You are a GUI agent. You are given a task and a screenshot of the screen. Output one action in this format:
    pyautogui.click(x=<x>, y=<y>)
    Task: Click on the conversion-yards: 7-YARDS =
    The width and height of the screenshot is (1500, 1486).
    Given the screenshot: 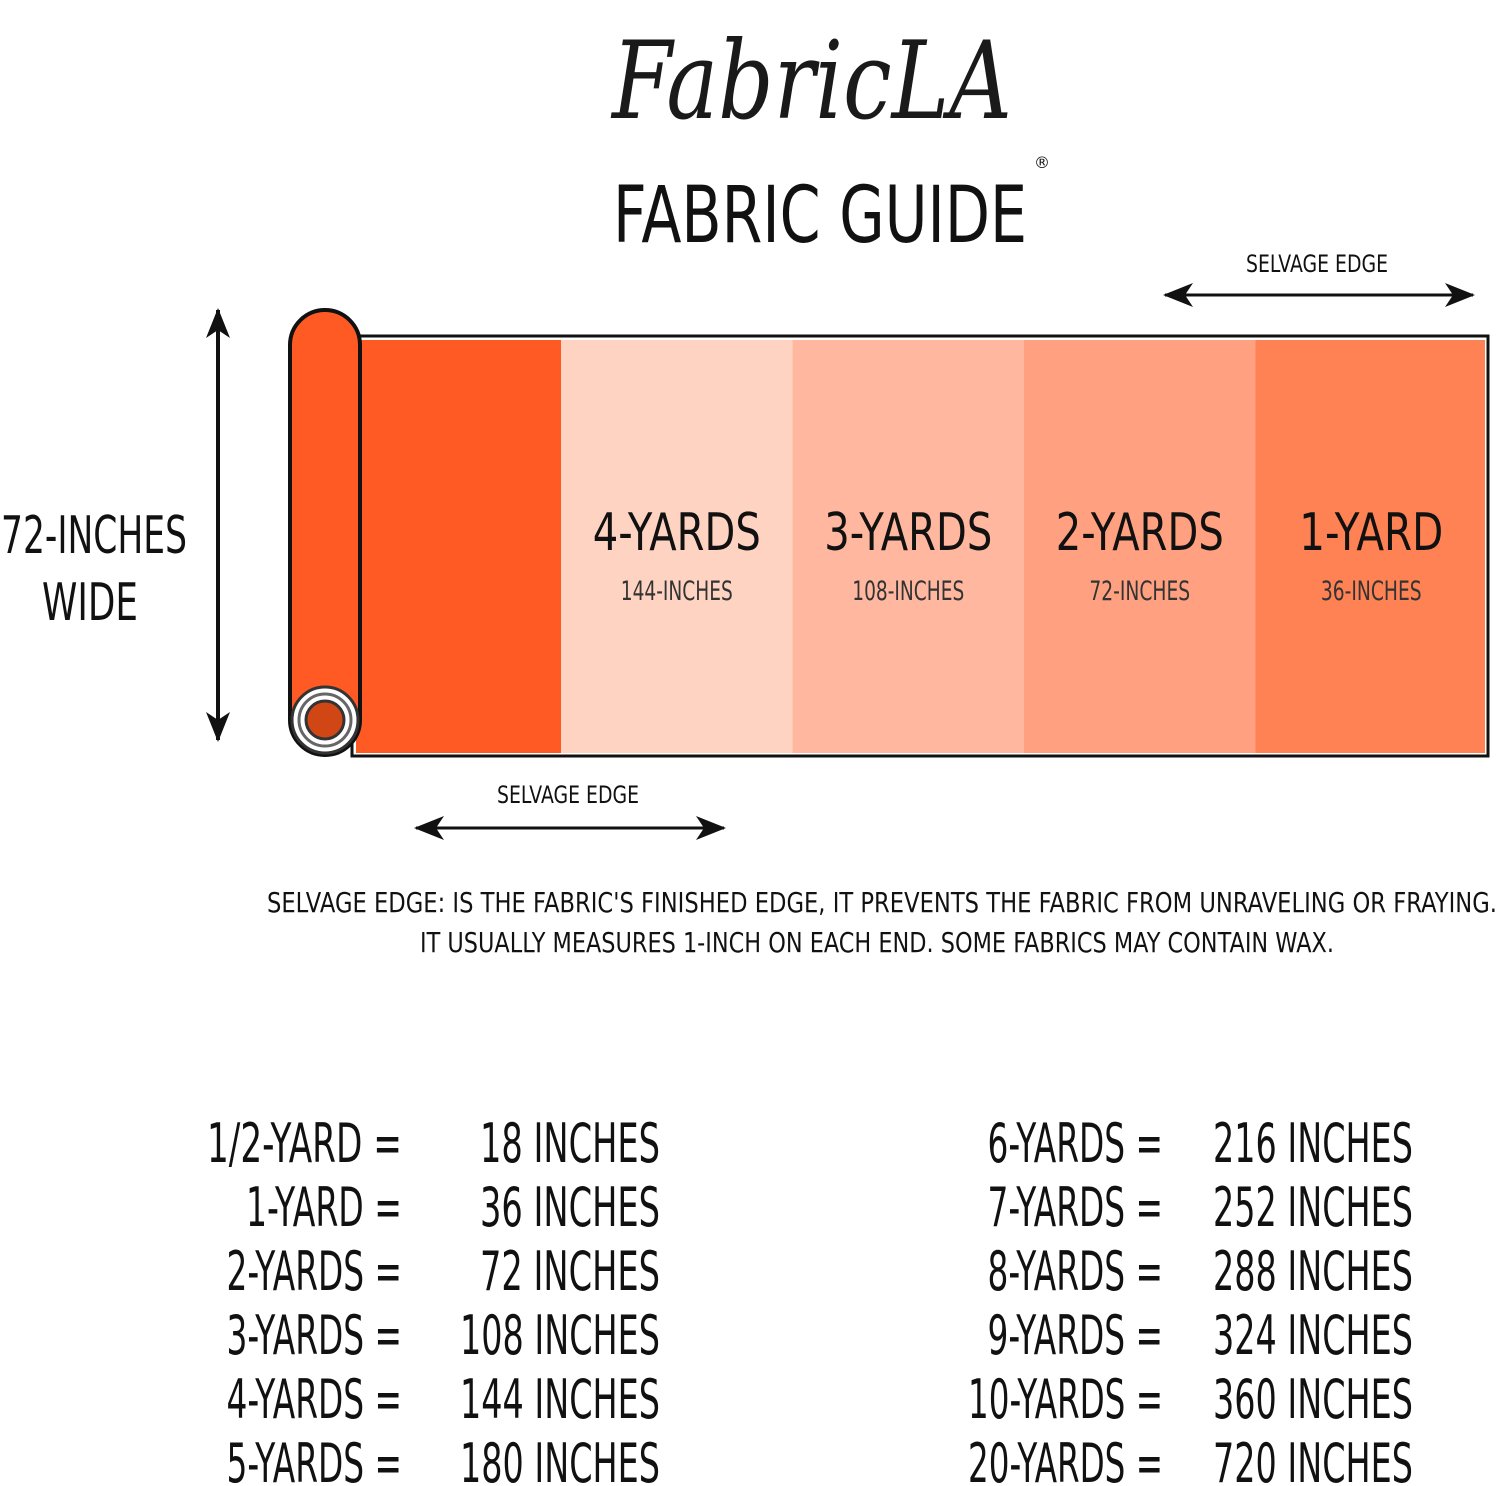 What is the action you would take?
    pyautogui.click(x=1076, y=1207)
    